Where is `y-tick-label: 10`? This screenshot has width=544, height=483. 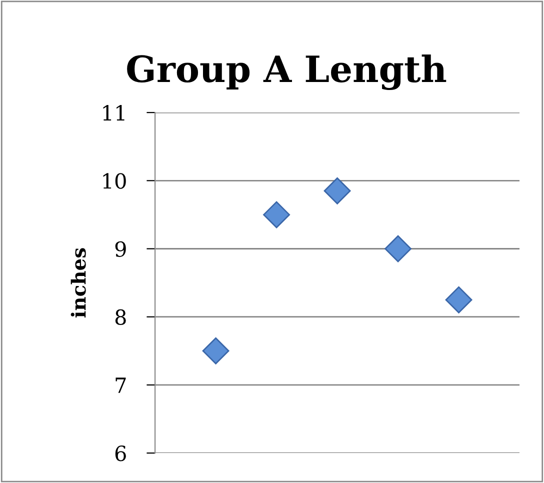
y-tick-label: 10 is located at coordinates (114, 181).